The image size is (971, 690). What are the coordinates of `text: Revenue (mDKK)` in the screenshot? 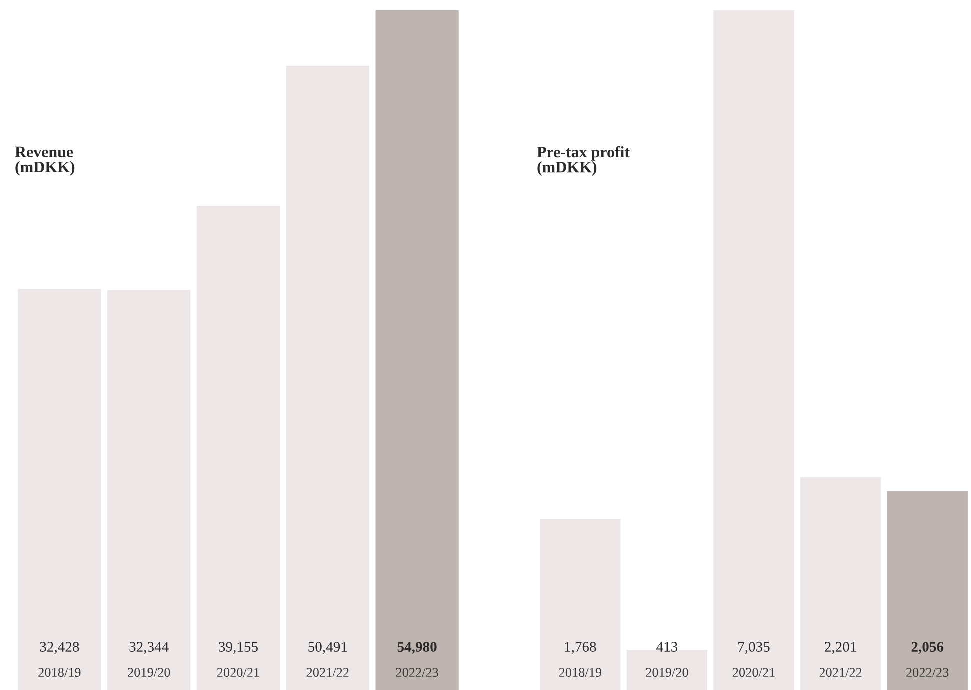 It's located at (45, 161).